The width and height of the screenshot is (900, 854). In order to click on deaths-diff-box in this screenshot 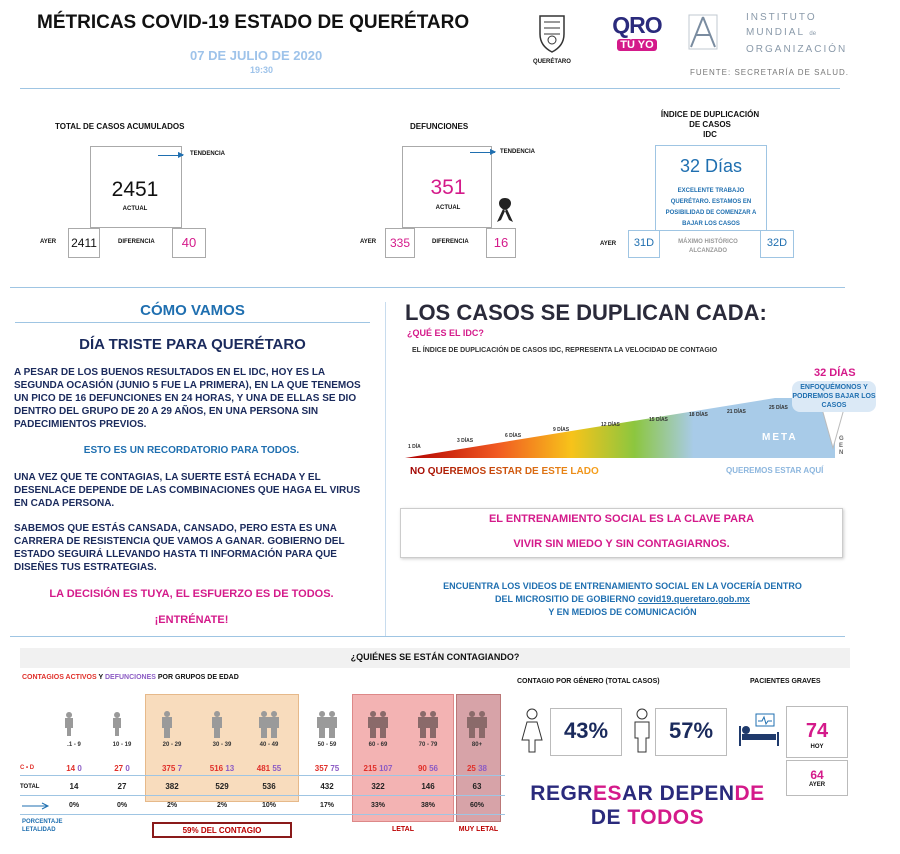, I will do `click(501, 243)`.